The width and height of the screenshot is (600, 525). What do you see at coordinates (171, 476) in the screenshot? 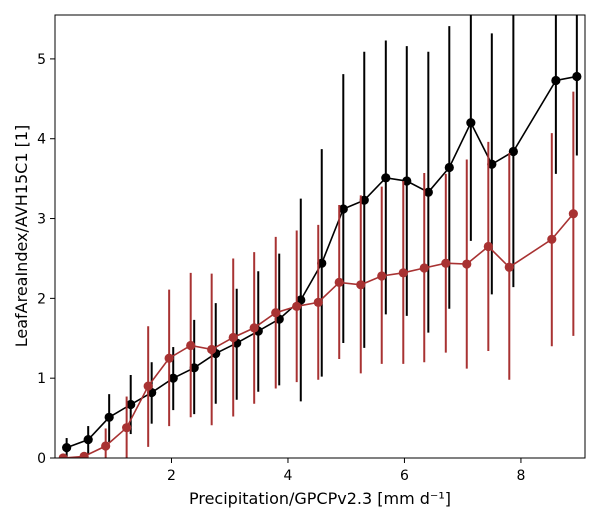
I see `x-tick-label-0: 2` at bounding box center [171, 476].